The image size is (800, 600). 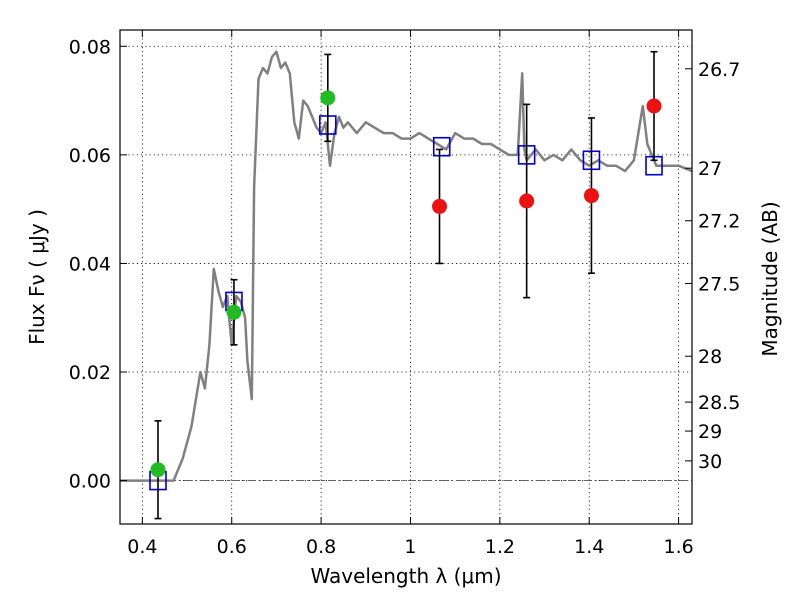 What do you see at coordinates (405, 576) in the screenshot?
I see `x-axis-label: Wavelength λ (μm)` at bounding box center [405, 576].